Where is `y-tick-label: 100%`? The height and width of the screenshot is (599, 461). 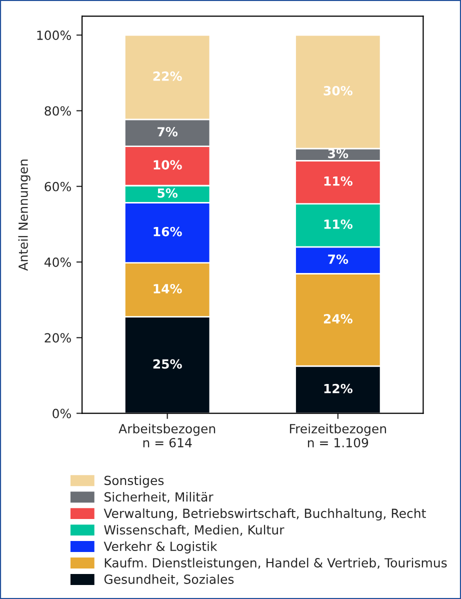
y-tick-label: 100% is located at coordinates (54, 35).